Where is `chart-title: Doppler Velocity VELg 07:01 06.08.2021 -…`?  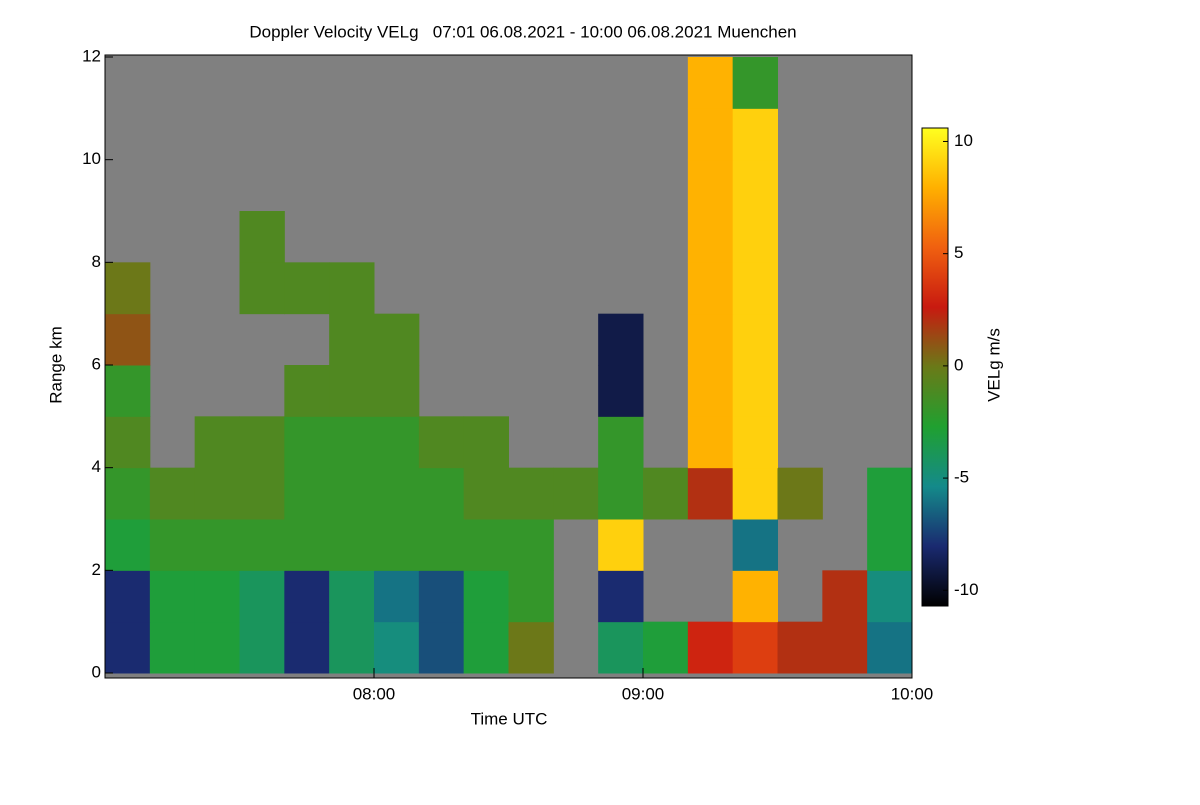 chart-title: Doppler Velocity VELg 07:01 06.08.2021 -… is located at coordinates (522, 31).